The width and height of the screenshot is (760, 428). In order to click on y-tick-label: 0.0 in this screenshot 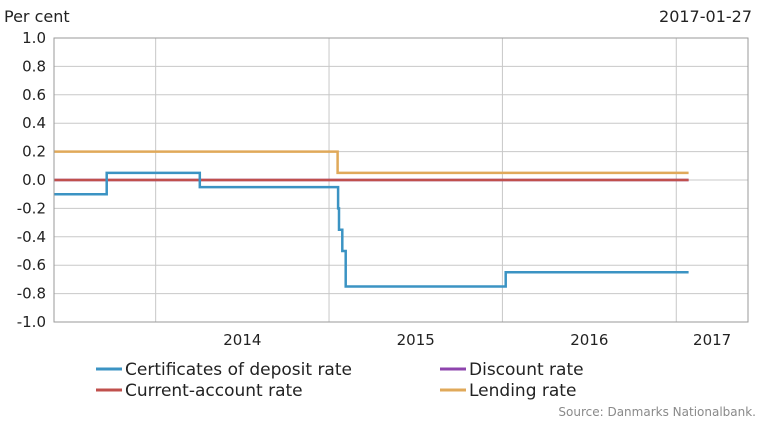, I will do `click(34, 180)`.